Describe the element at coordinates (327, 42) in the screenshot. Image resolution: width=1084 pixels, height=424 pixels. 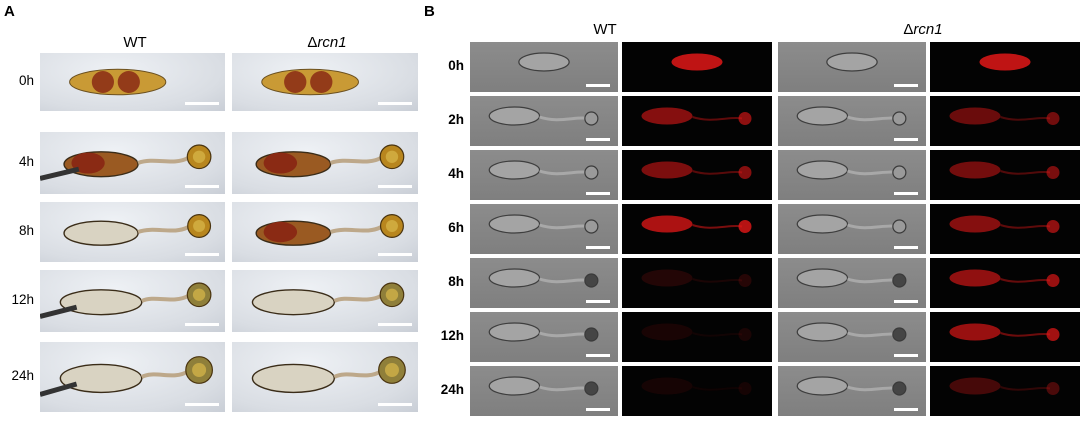
I see `panel-a-column-rcn1: Δrcn1` at that location.